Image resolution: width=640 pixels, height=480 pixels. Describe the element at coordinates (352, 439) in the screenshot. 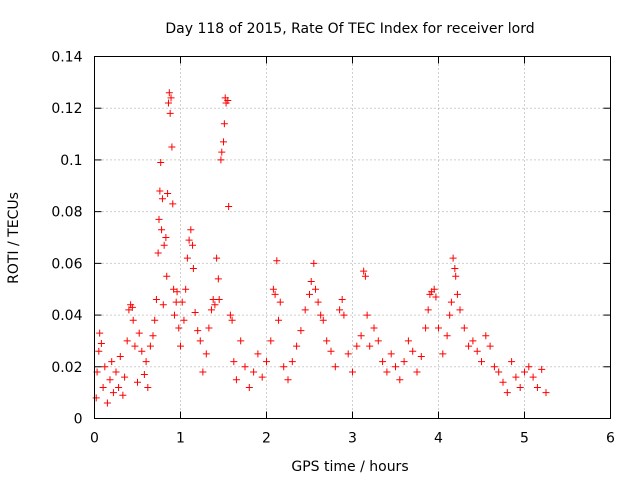

I see `x-tick-label: 3` at that location.